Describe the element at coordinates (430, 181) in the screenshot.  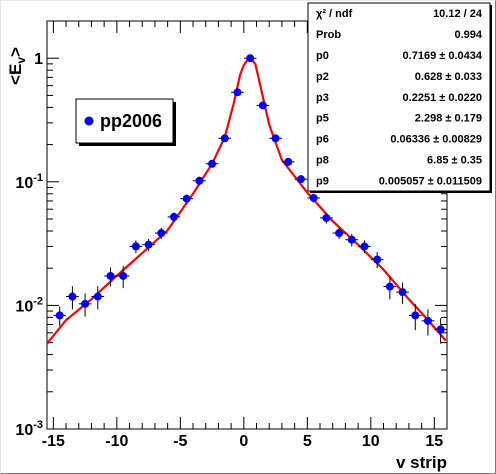
I see `stats-row-value: 0.005057 ± 0.011509` at that location.